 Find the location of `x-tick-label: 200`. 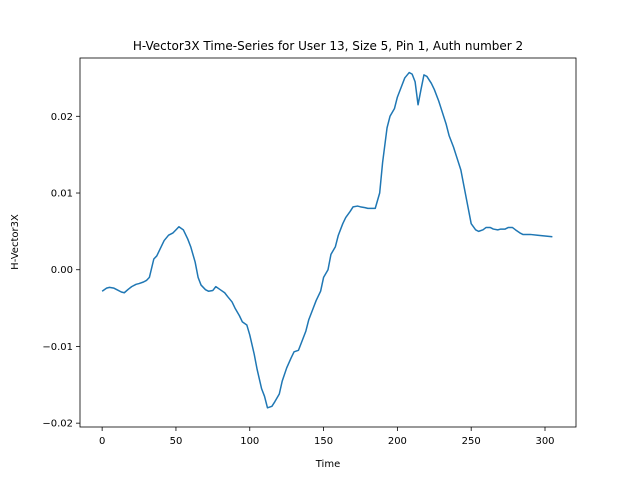

x-tick-label: 200 is located at coordinates (397, 441).